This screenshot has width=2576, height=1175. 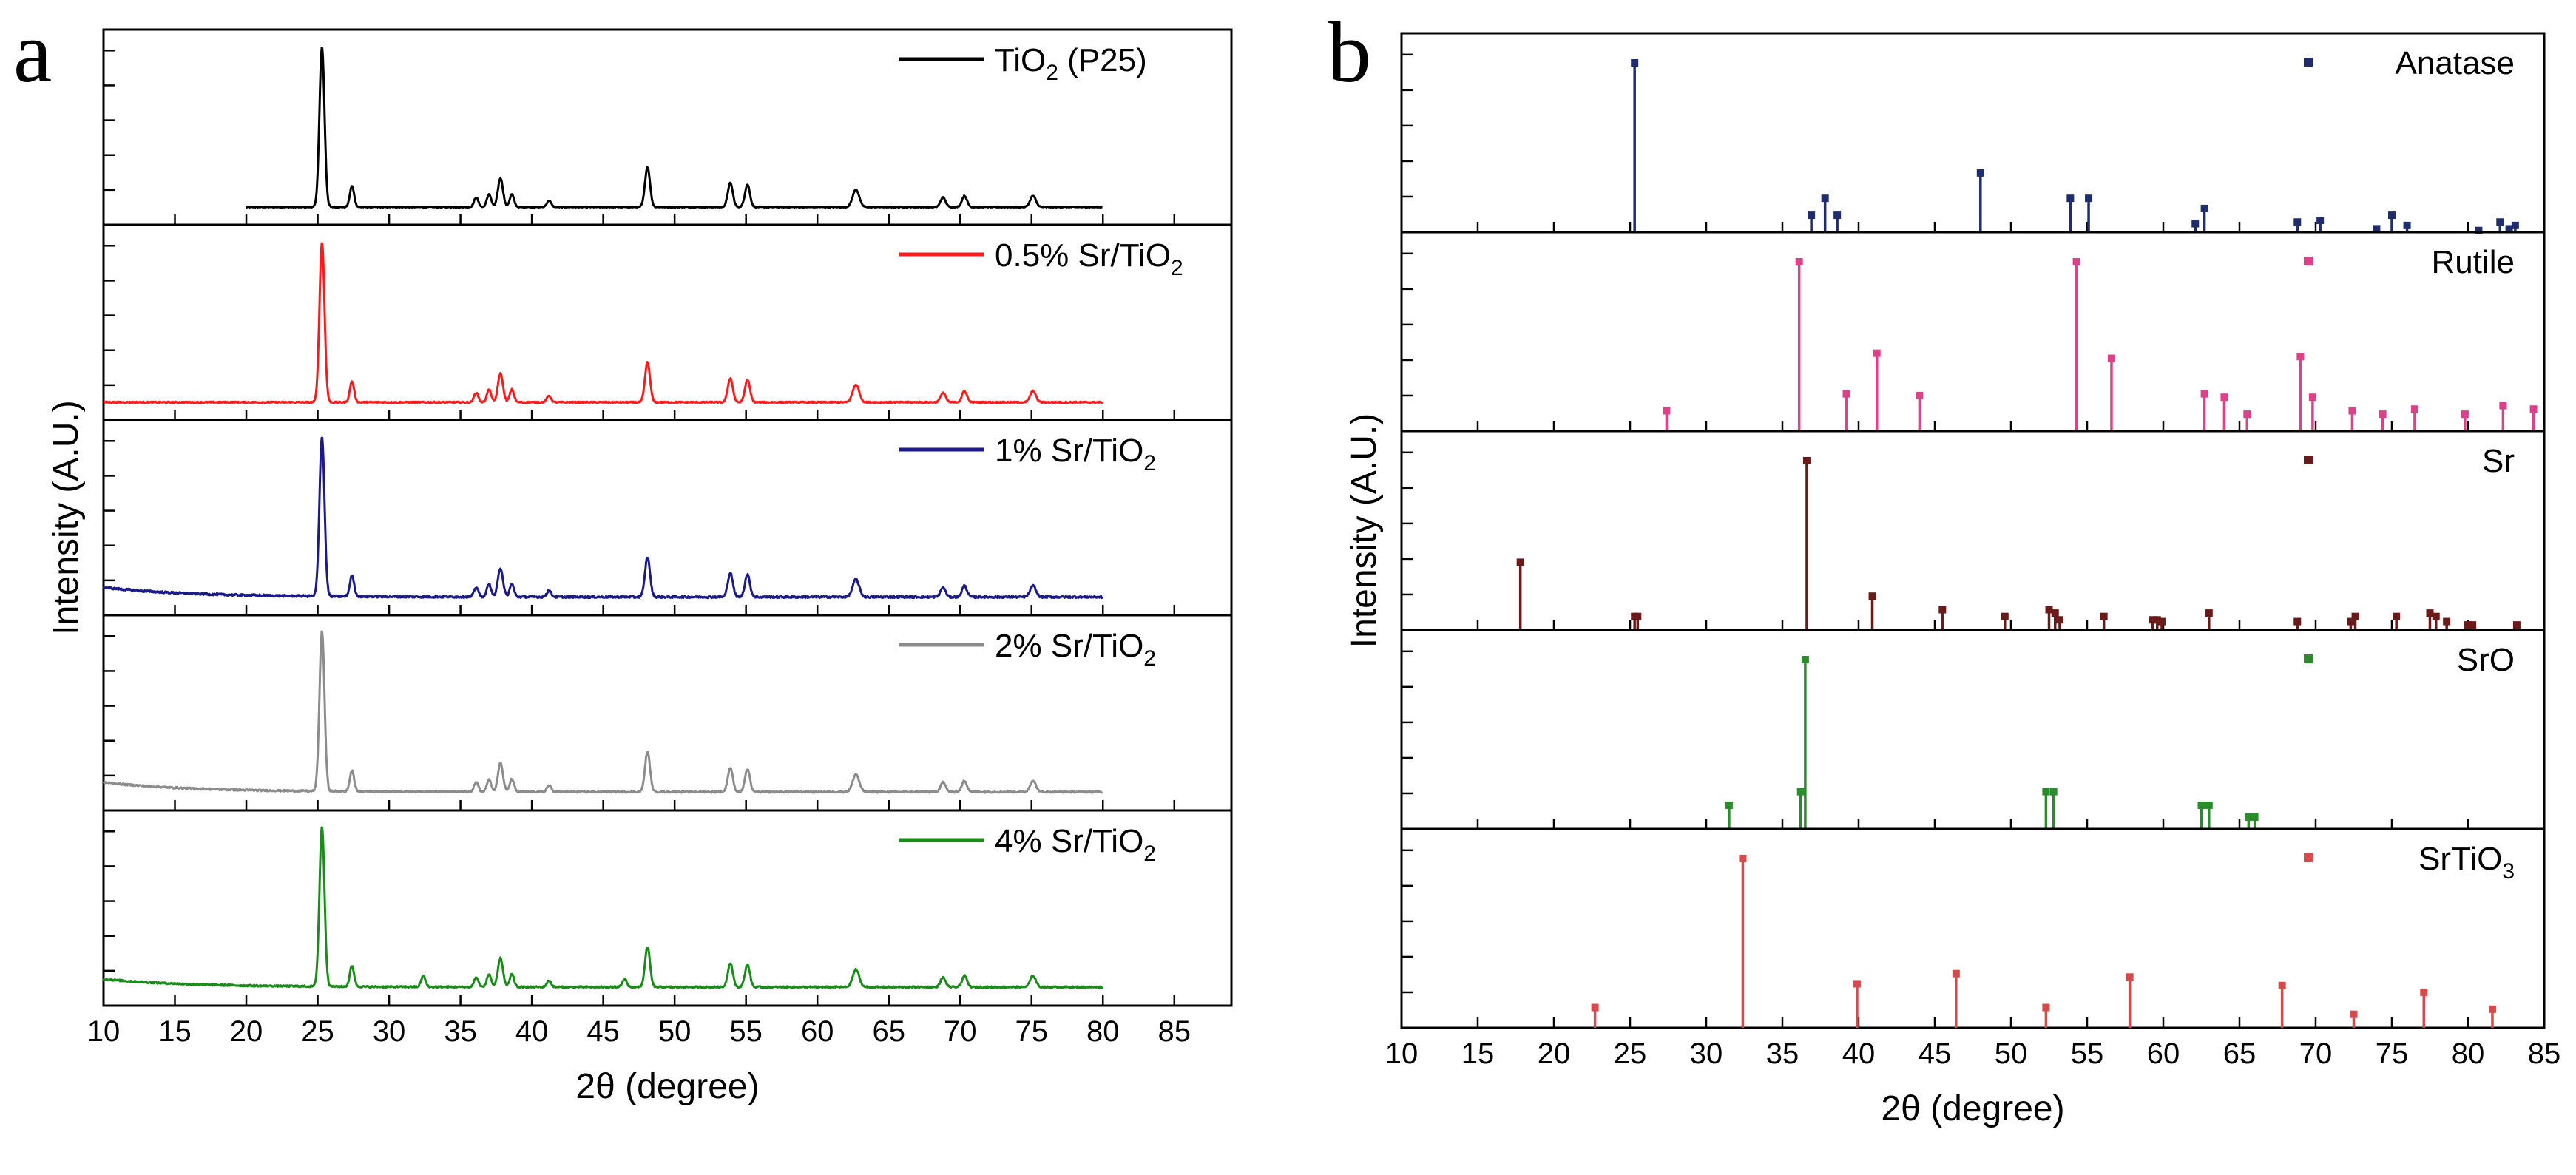 I want to click on legend-label: SrO, so click(x=2486, y=660).